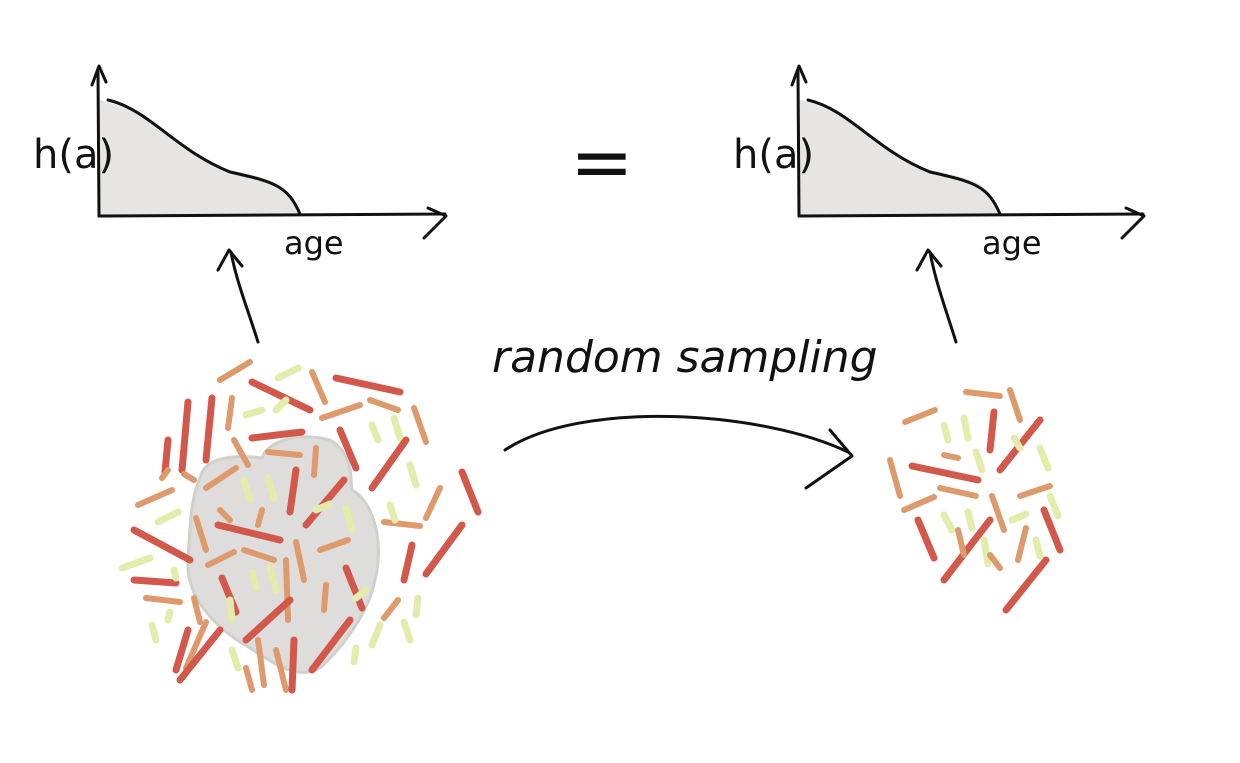  What do you see at coordinates (685, 411) in the screenshot?
I see `random-sampling-arrow: random sampling` at bounding box center [685, 411].